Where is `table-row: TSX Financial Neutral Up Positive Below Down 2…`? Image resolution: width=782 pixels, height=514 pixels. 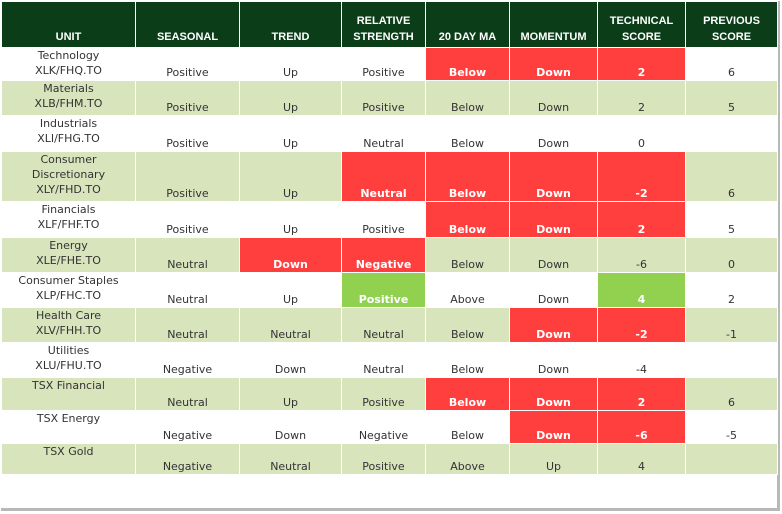 table-row: TSX Financial Neutral Up Positive Below Down 2… is located at coordinates (389, 394).